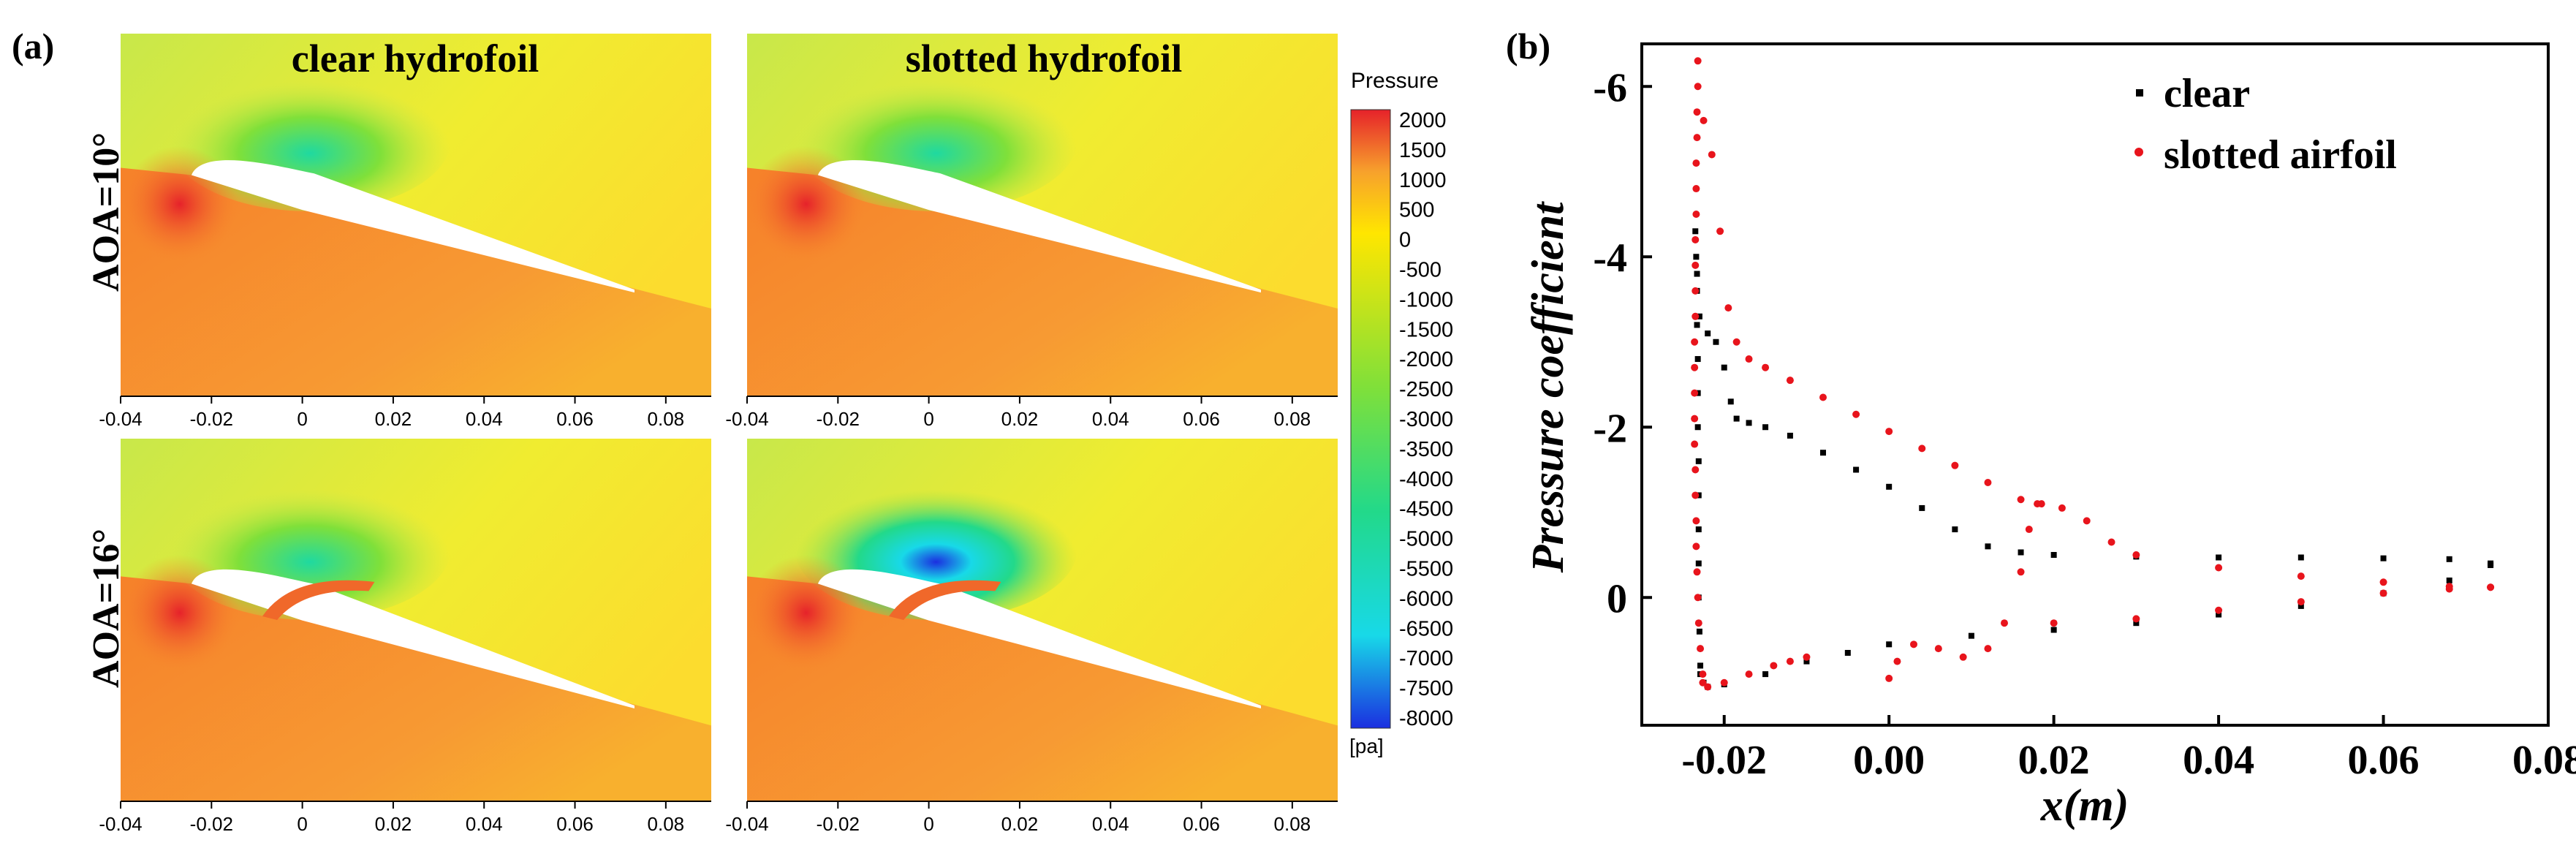 Image resolution: width=2576 pixels, height=851 pixels. What do you see at coordinates (318, 600) in the screenshot?
I see `slot-gap` at bounding box center [318, 600].